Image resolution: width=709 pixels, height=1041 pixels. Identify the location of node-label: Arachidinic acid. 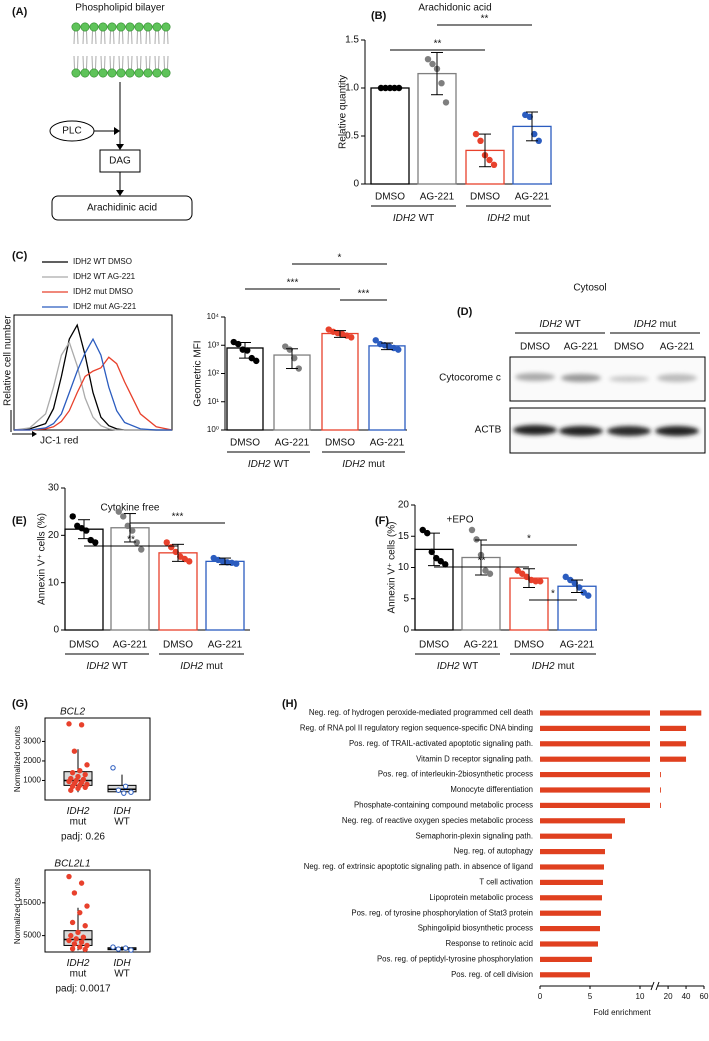
(122, 208).